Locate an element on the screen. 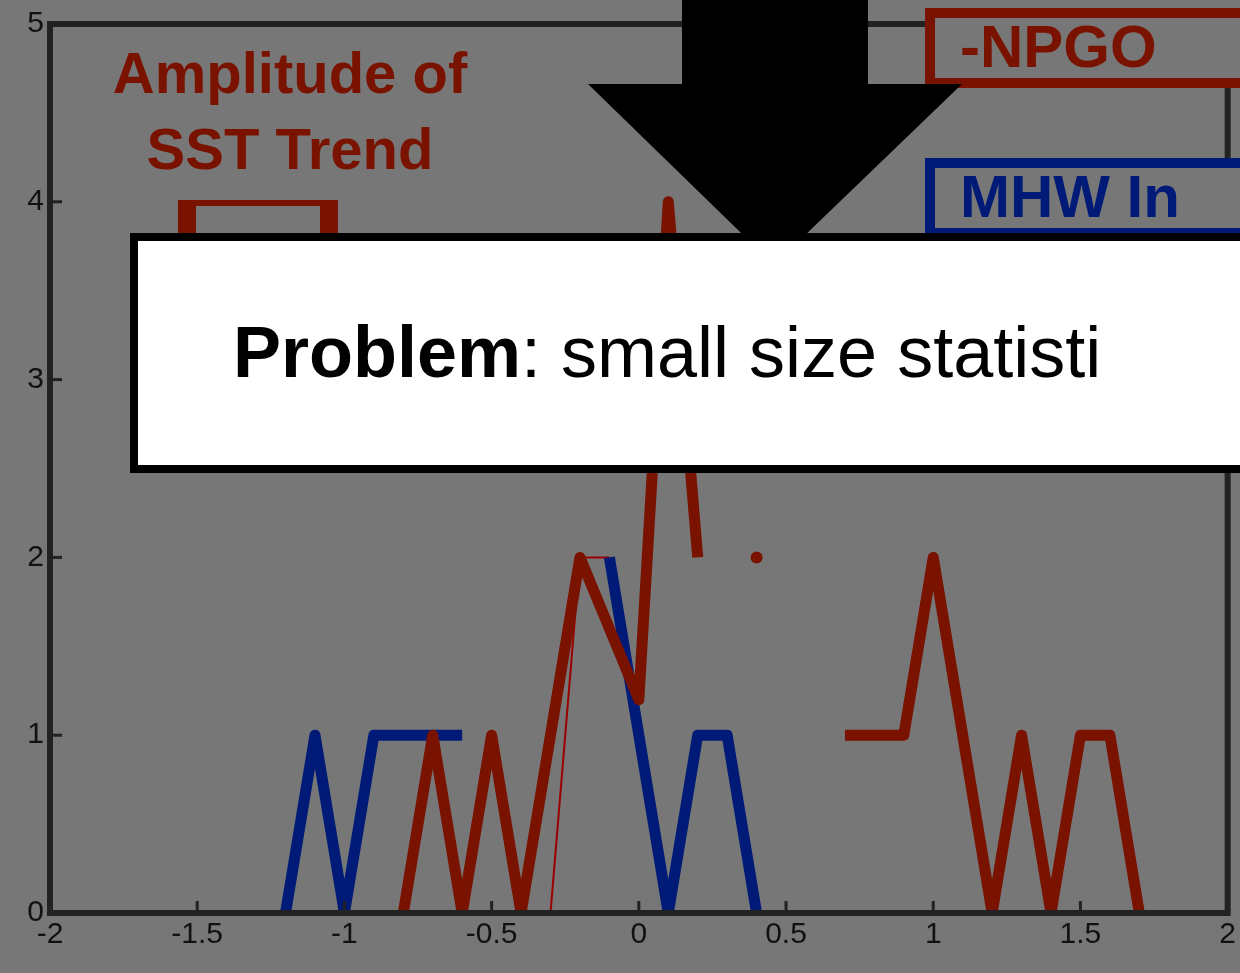  y-tick-label: 3 is located at coordinates (35, 377).